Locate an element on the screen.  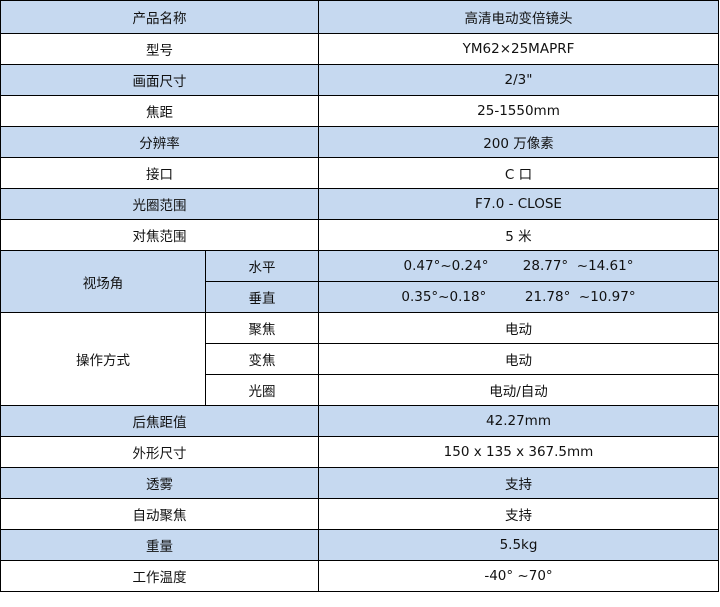
table-row: 重量 5.5kg is located at coordinates (359, 545).